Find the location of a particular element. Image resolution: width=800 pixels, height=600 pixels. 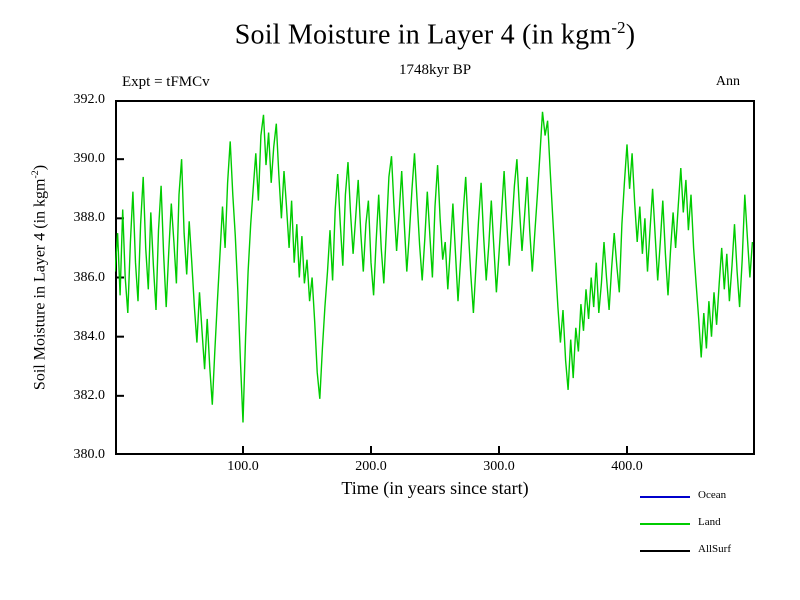

legend-label-ocean: Ocean is located at coordinates (712, 495).